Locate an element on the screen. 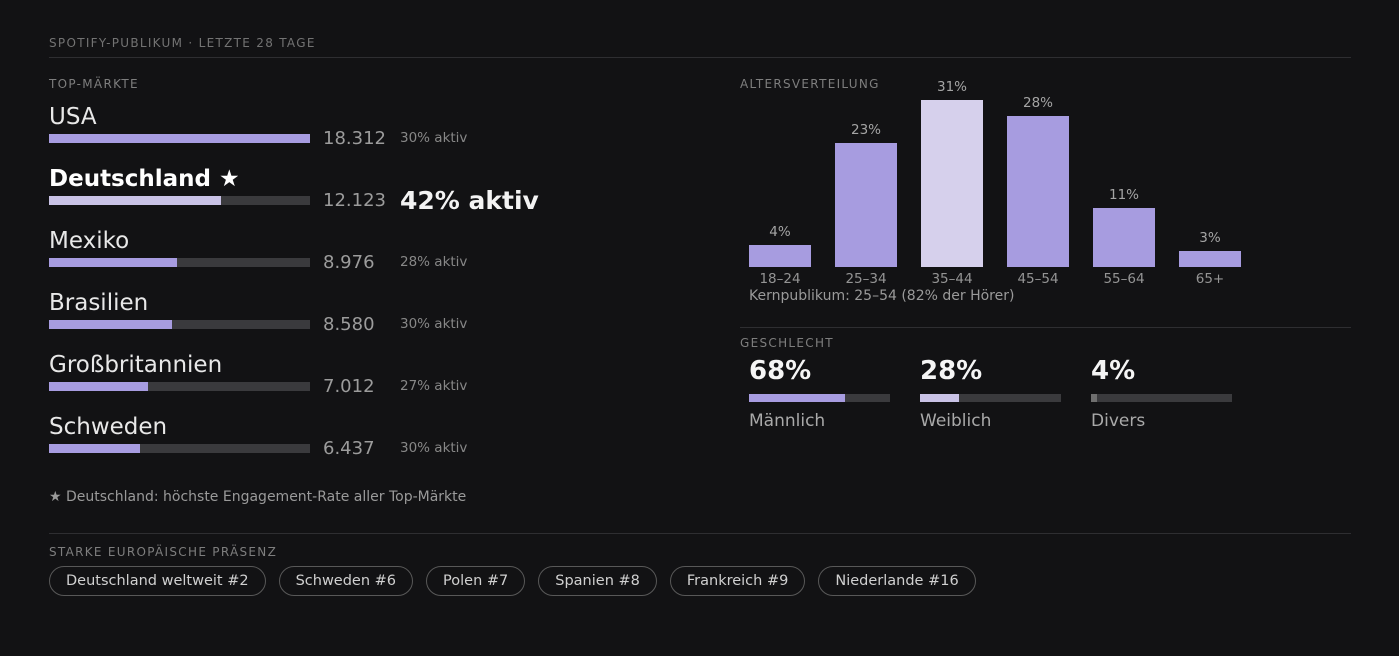 The image size is (1399, 656). age-axis-label: 18–24 is located at coordinates (780, 279).